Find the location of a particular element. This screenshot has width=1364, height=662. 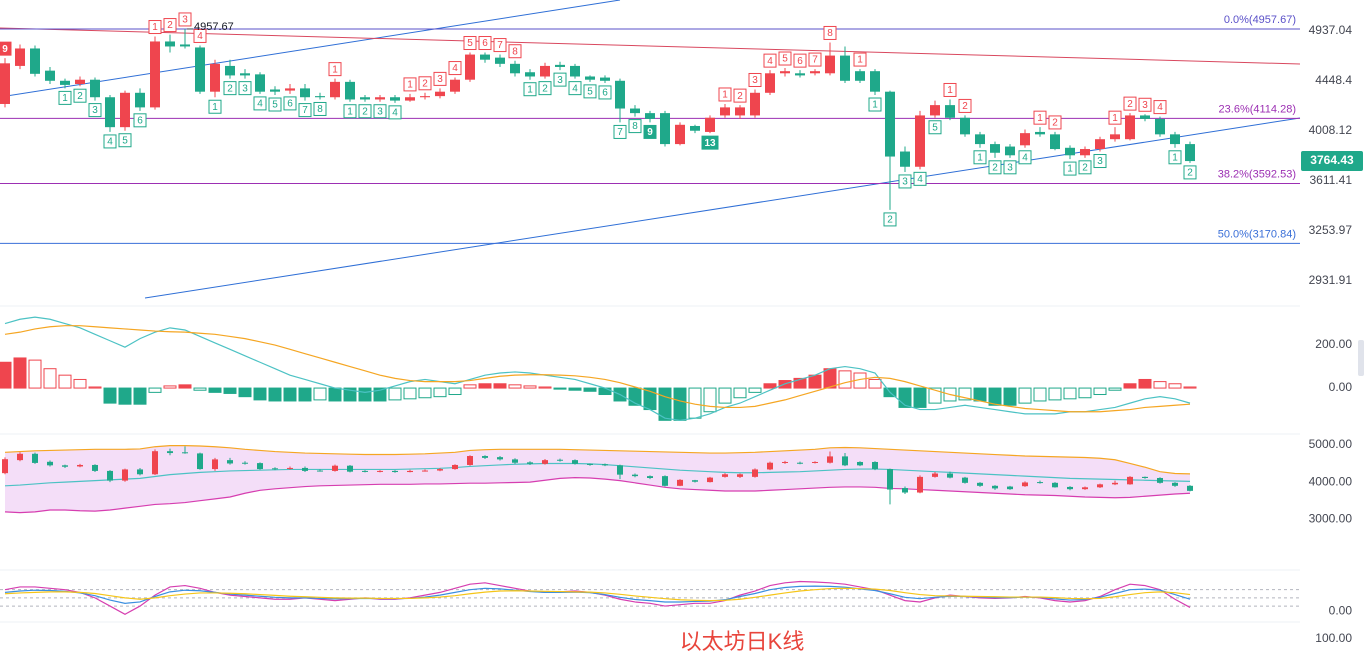

y-tick-label: 0.00 is located at coordinates (1341, 611).